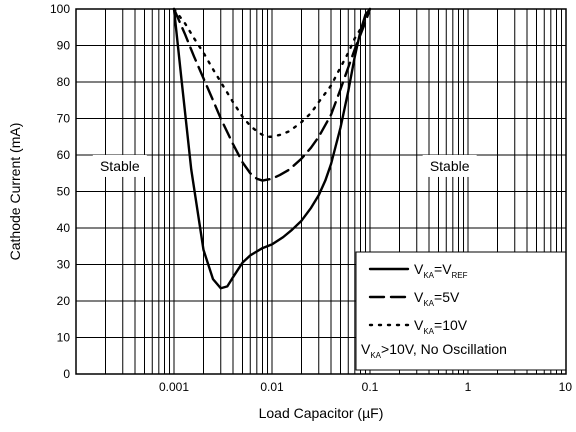 This screenshot has height=432, width=576. Describe the element at coordinates (64, 192) in the screenshot. I see `y-tick-label: 50` at that location.